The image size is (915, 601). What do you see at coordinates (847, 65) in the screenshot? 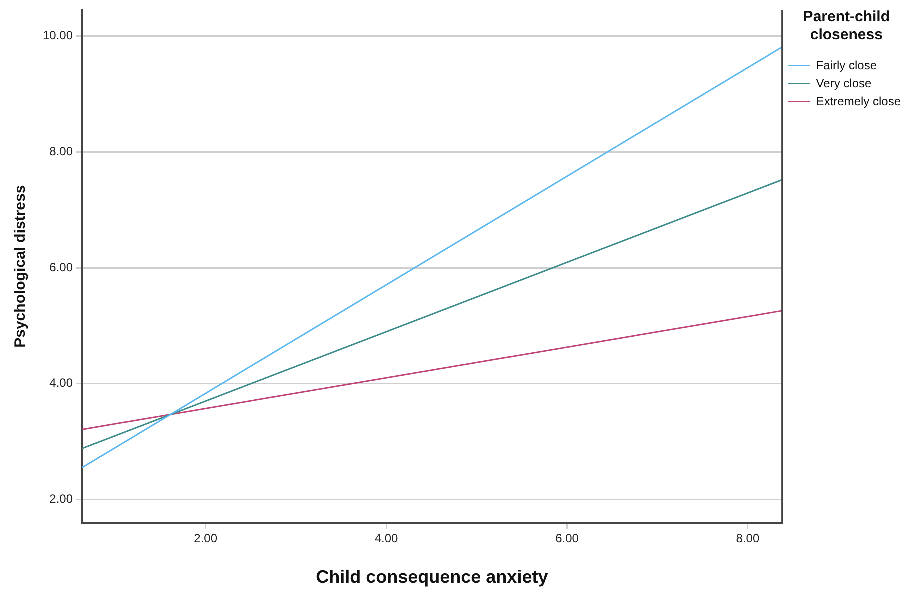
I see `legend-label: Fairly close` at bounding box center [847, 65].